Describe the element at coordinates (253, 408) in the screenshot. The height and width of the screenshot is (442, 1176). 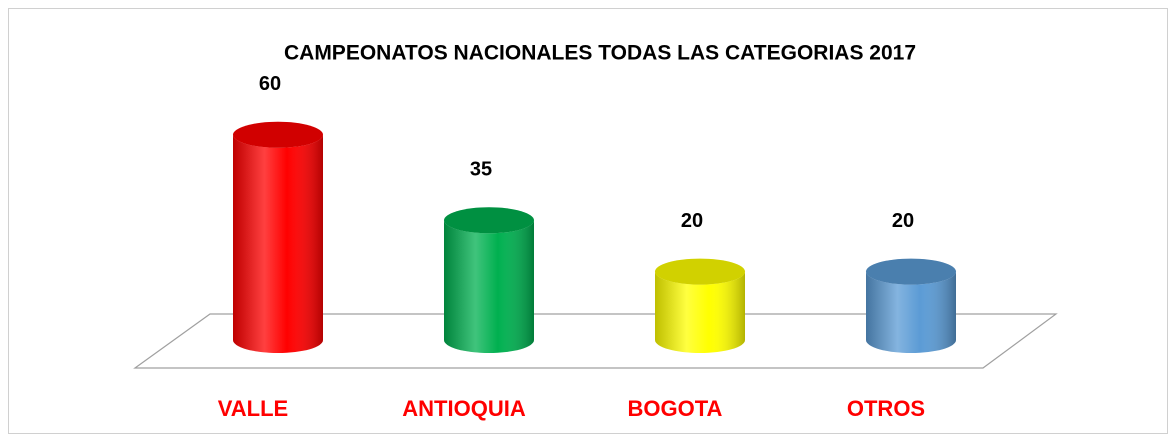
I see `x-tick-label: VALLE` at that location.